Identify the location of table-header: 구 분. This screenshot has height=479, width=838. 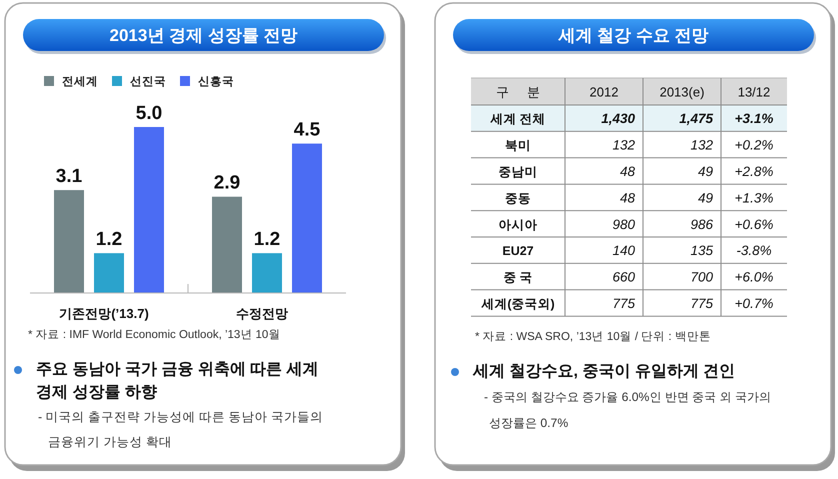
(518, 92).